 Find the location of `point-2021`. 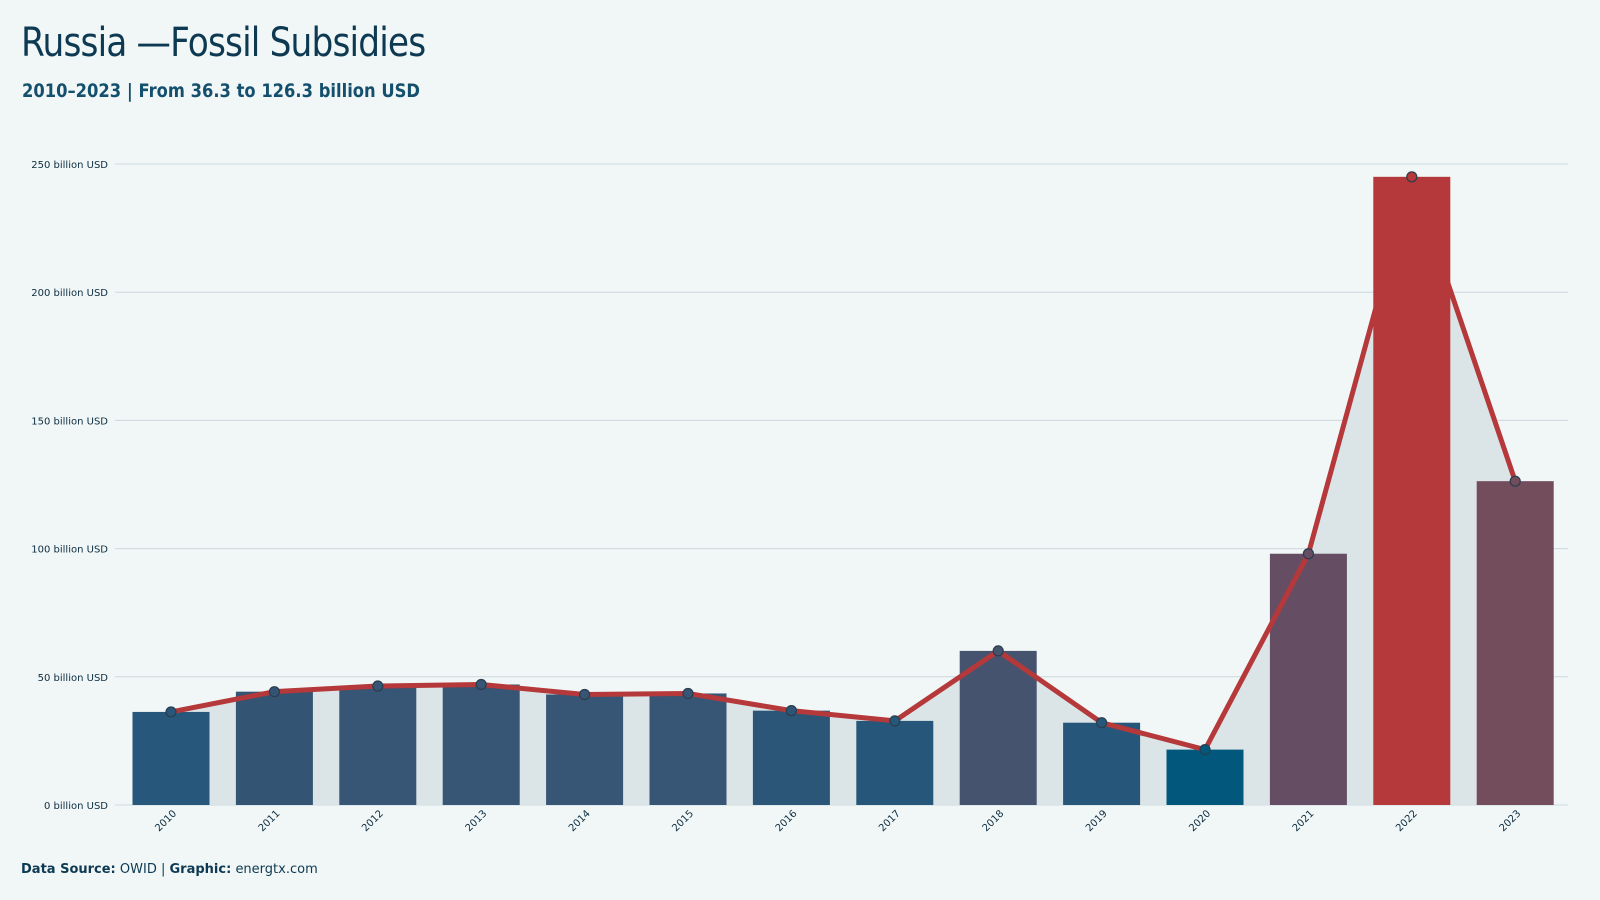

point-2021 is located at coordinates (1308, 554).